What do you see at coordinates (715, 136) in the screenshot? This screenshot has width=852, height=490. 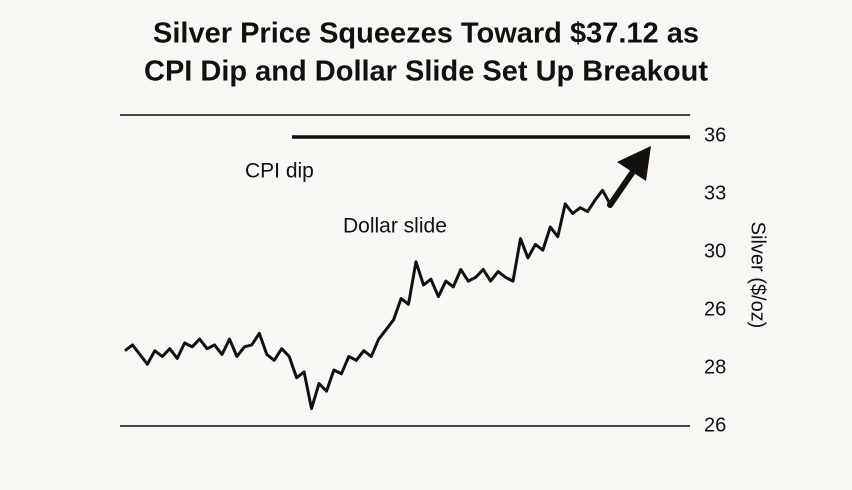 I see `y-tick-label: 36` at bounding box center [715, 136].